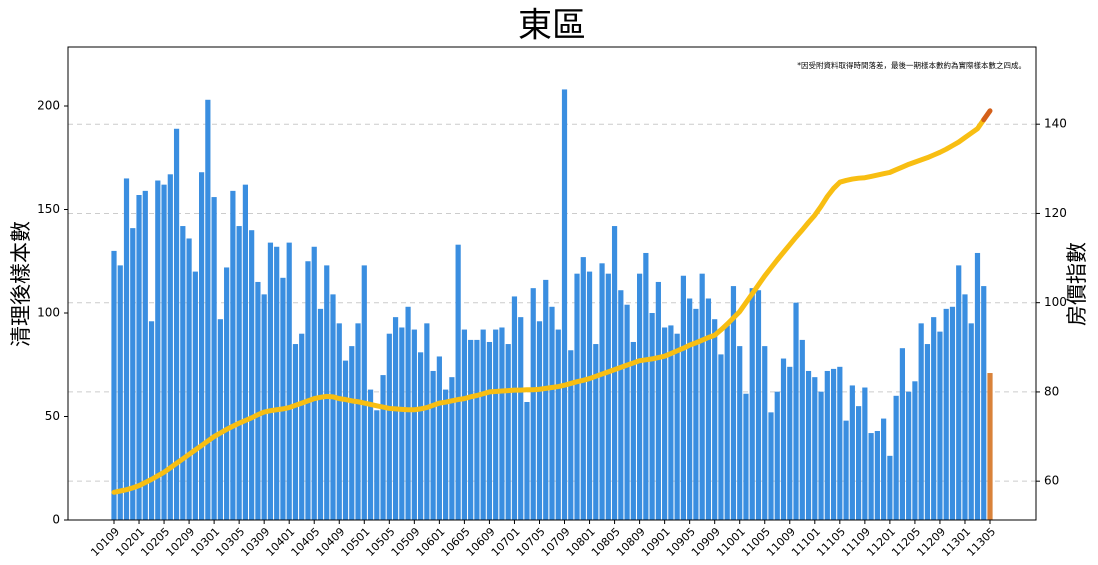 The image size is (1098, 565). I want to click on y-tick-label: 200, so click(48, 105).